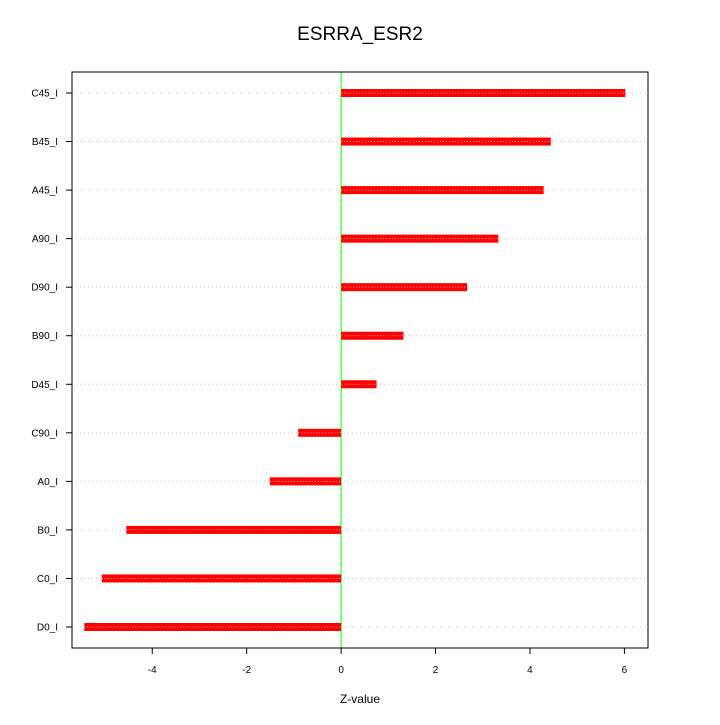  Describe the element at coordinates (341, 670) in the screenshot. I see `x-tick-label: 0` at that location.